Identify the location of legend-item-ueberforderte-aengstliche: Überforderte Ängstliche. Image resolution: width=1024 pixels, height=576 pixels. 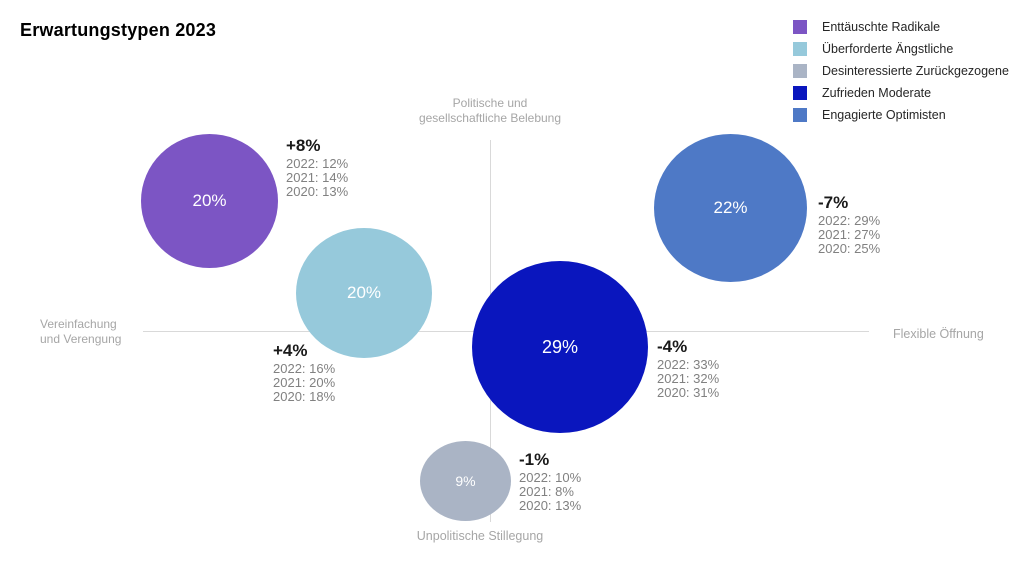
(904, 49).